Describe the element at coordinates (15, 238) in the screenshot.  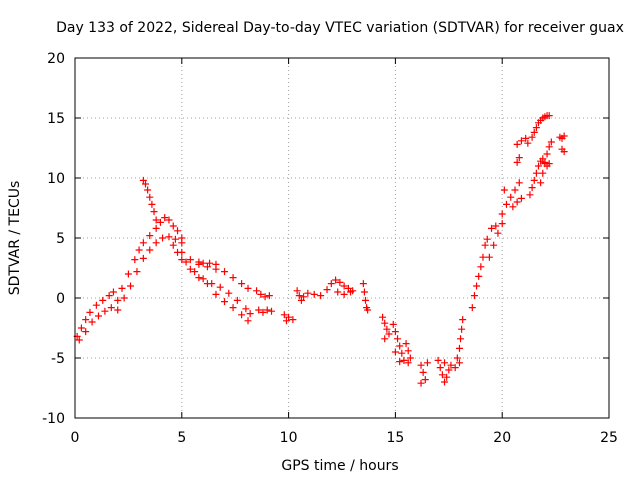
I see `y-axis-label: SDTVAR / TECUs` at that location.